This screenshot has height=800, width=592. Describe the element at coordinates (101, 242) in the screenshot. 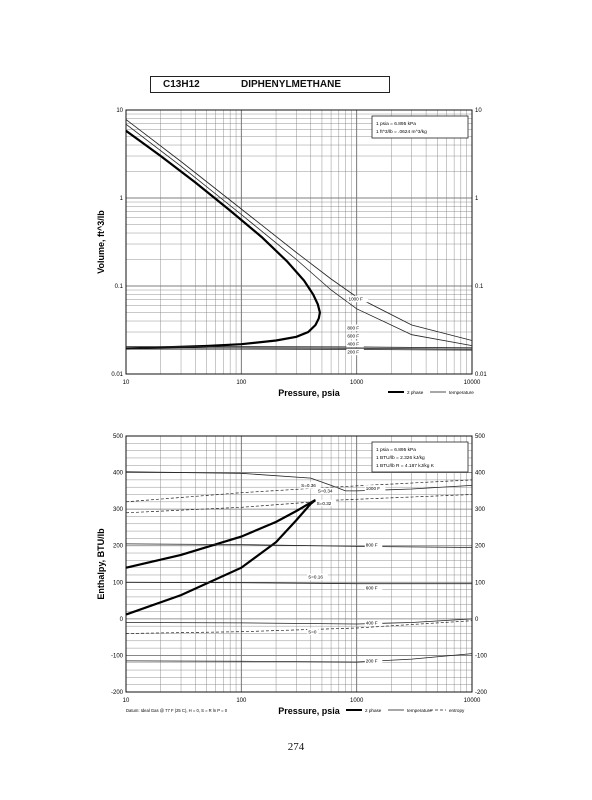

I see `y-axis-title: Volume, ft^3/lb` at that location.